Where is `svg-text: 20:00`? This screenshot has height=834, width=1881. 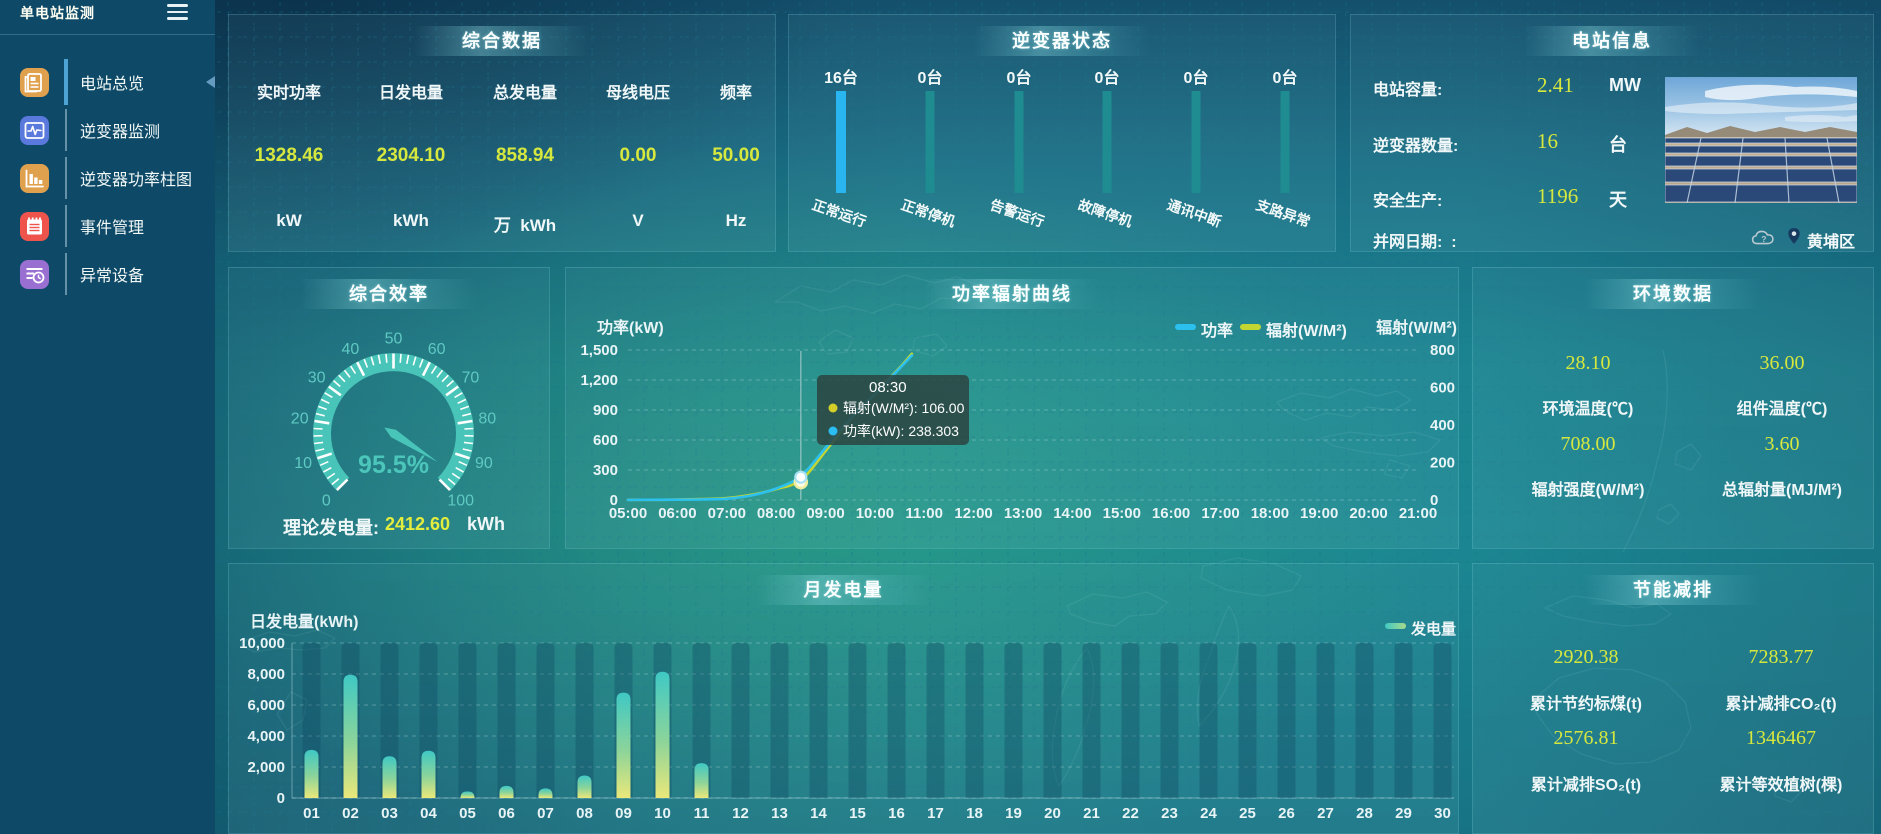
svg-text: 20:00 is located at coordinates (1368, 513).